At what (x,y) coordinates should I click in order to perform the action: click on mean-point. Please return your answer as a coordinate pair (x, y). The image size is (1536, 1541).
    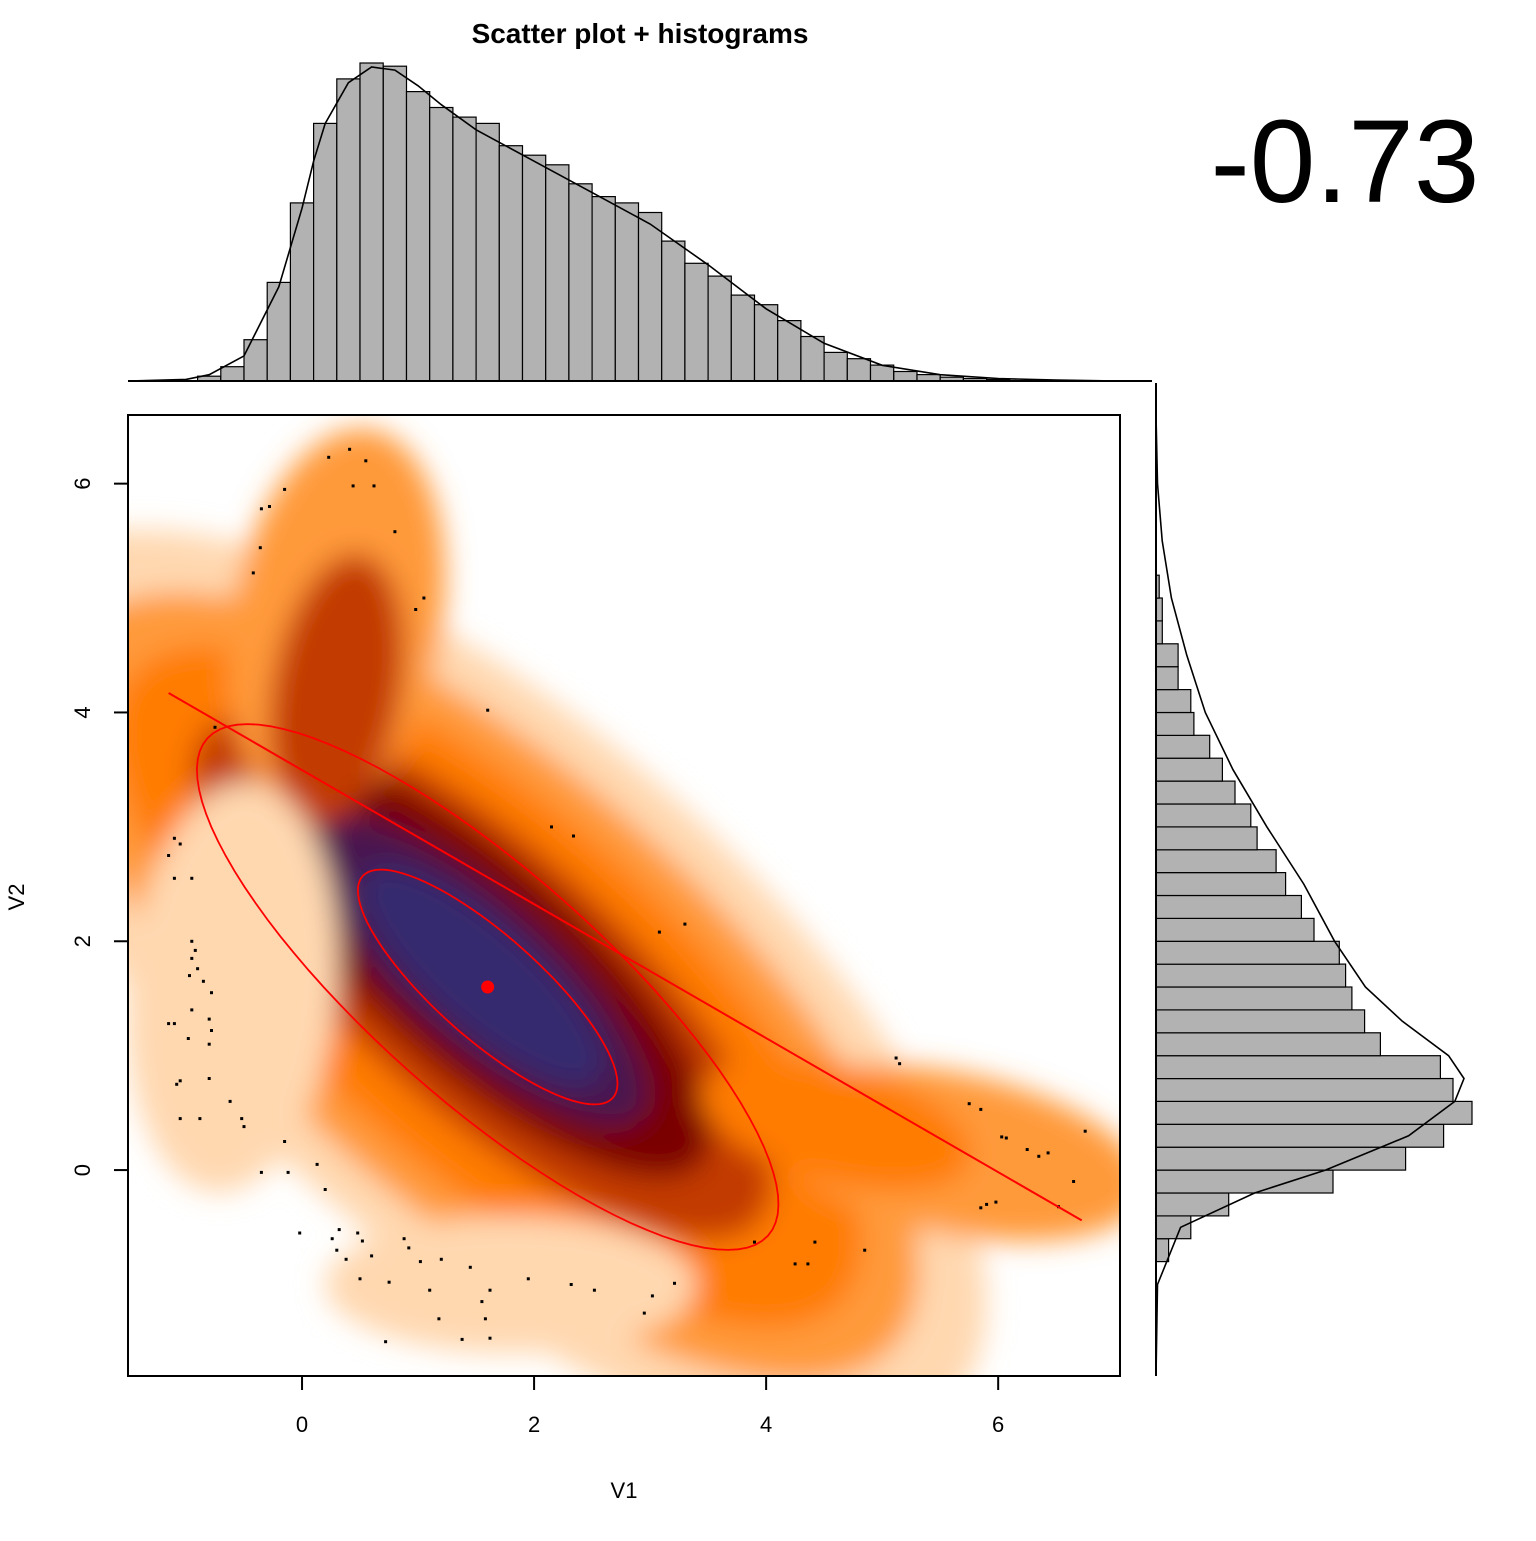
    Looking at the image, I should click on (488, 987).